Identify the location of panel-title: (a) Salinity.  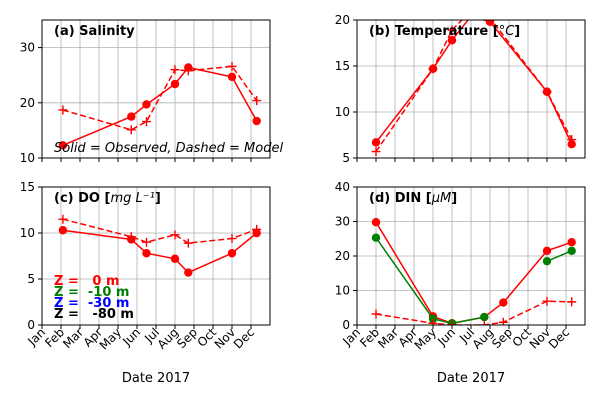
(94, 31).